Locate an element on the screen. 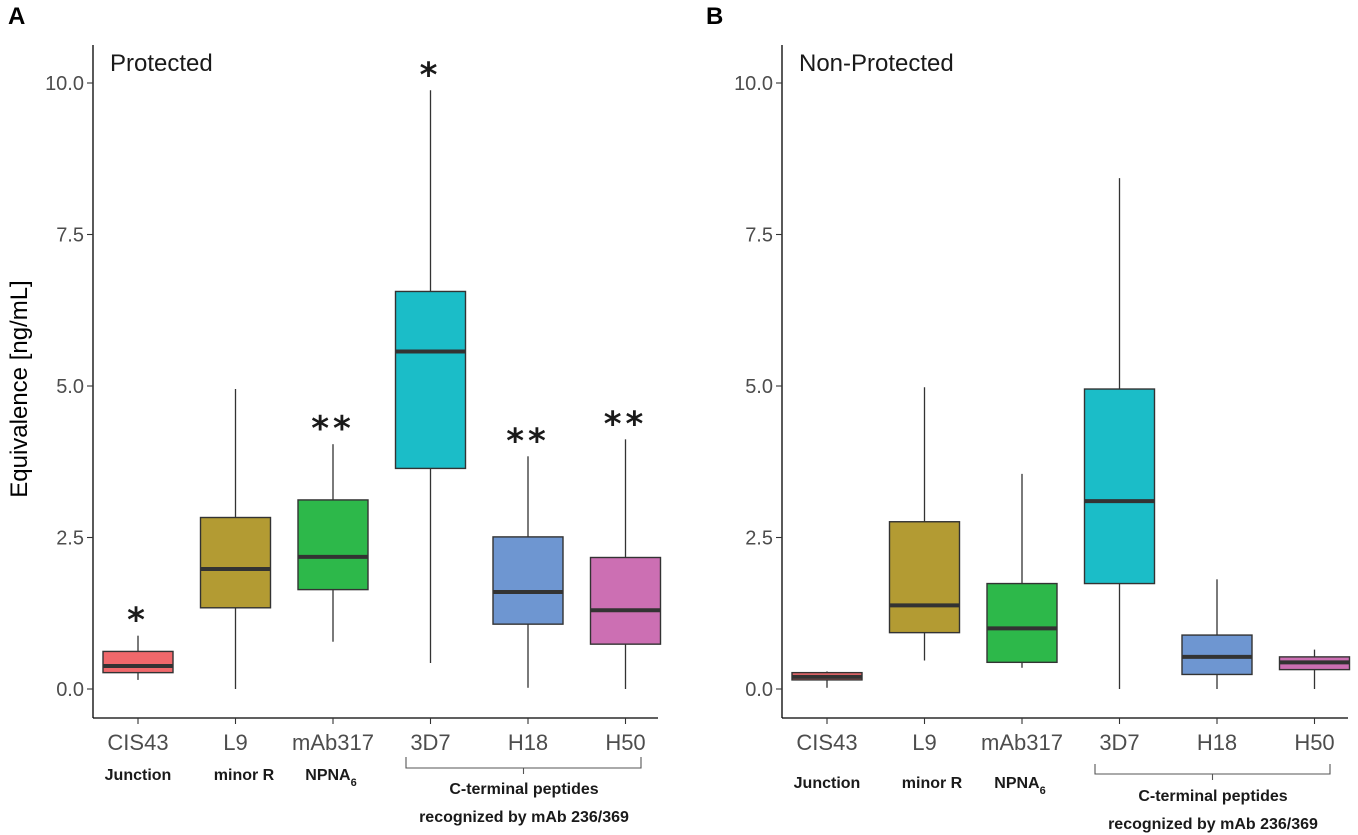  significance-h18: ** is located at coordinates (528, 441).